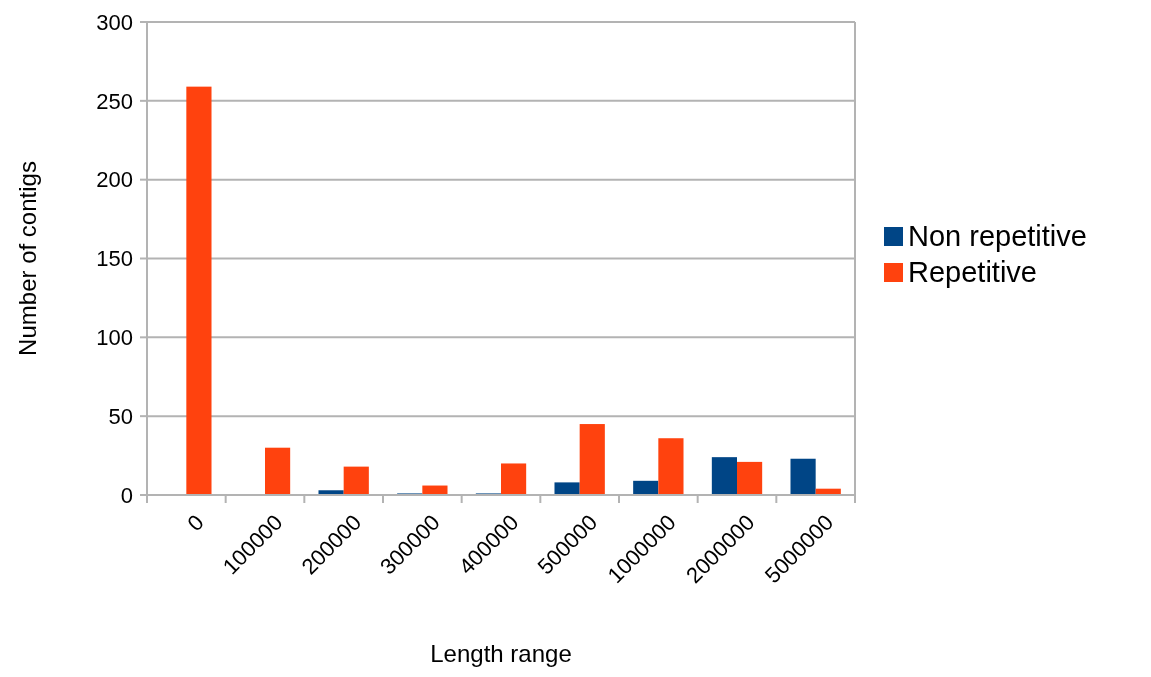 The image size is (1151, 677). I want to click on y-tick-label: 0, so click(126, 495).